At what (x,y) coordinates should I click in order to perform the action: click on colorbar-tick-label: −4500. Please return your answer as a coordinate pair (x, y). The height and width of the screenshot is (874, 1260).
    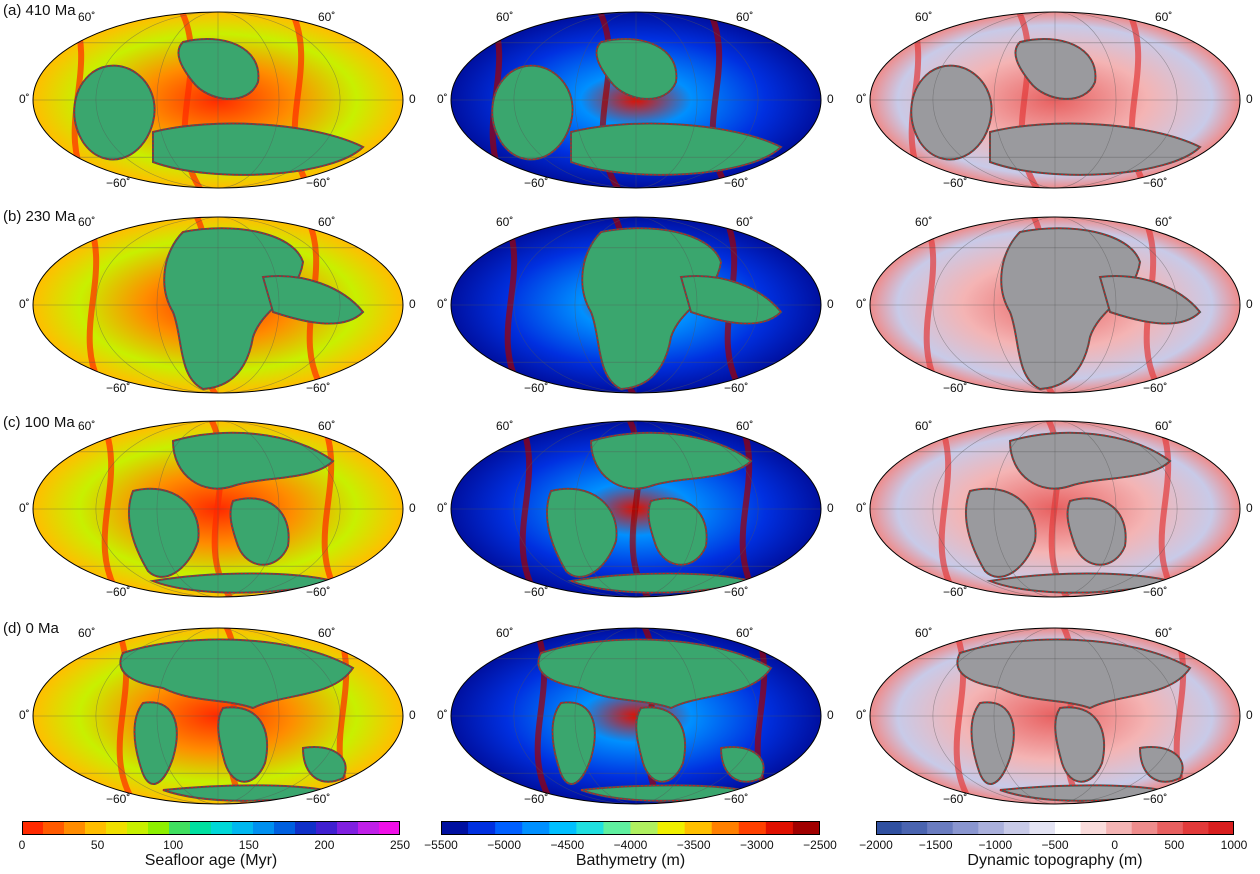
    Looking at the image, I should click on (567, 845).